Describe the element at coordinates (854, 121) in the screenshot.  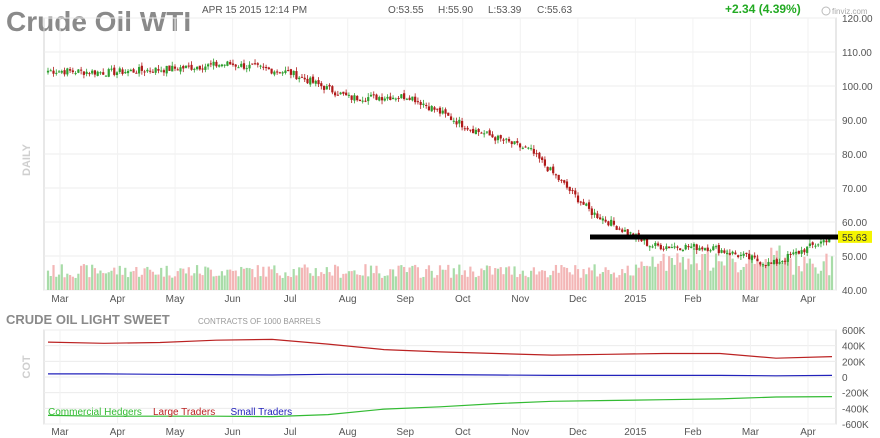
I see `price-tick-label: 90.00` at that location.